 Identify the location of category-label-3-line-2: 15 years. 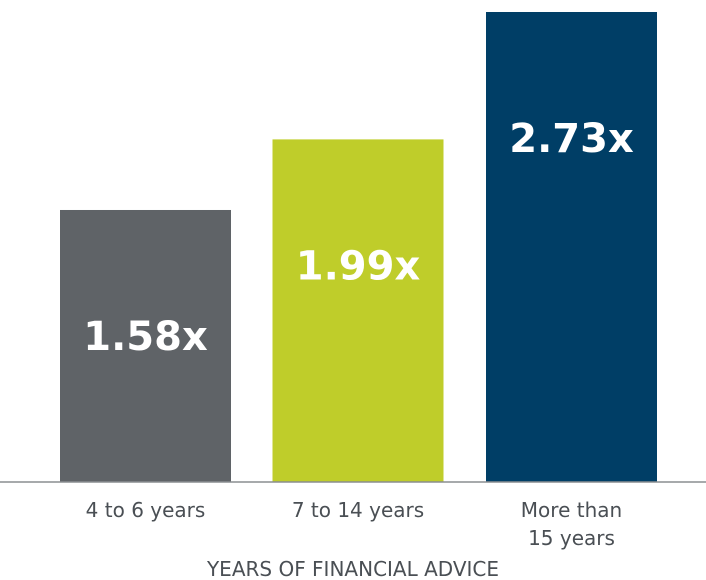
(571, 538).